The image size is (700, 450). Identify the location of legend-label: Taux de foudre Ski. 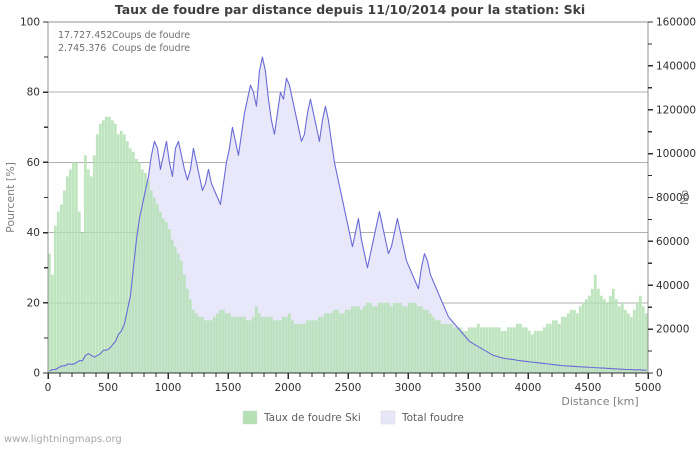
(312, 418).